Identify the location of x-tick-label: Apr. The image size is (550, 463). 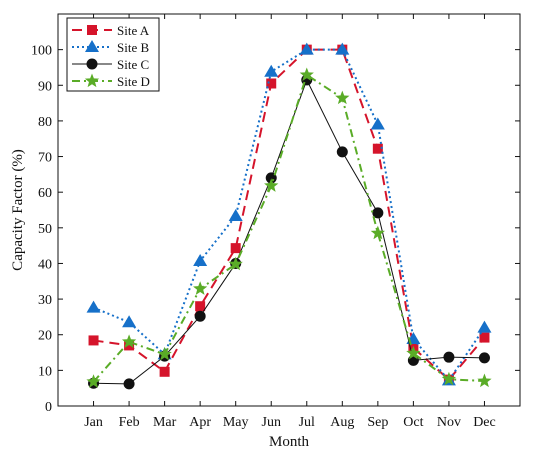
(200, 422).